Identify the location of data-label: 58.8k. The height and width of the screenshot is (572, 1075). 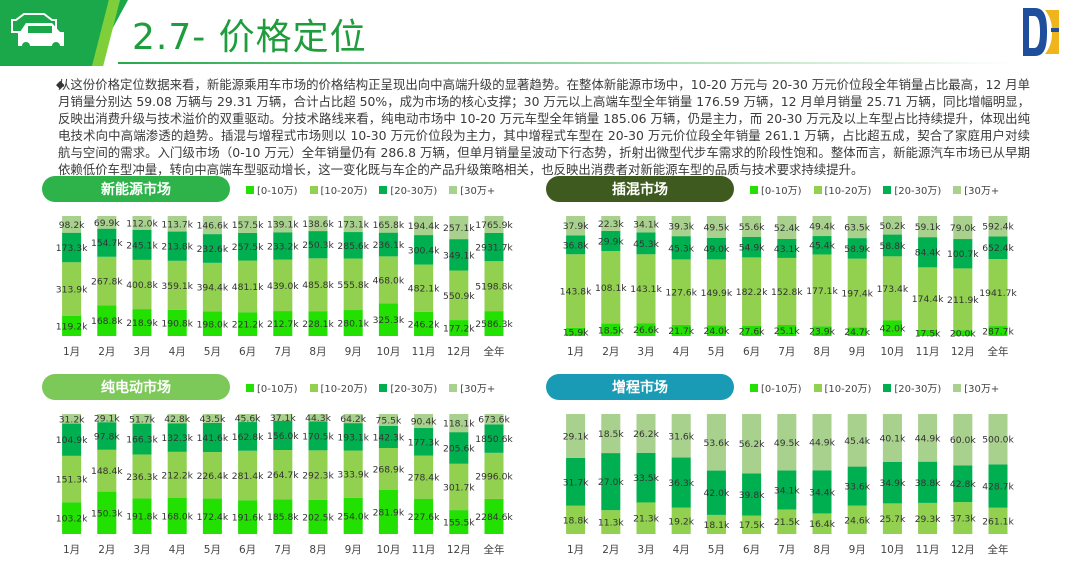
(893, 246).